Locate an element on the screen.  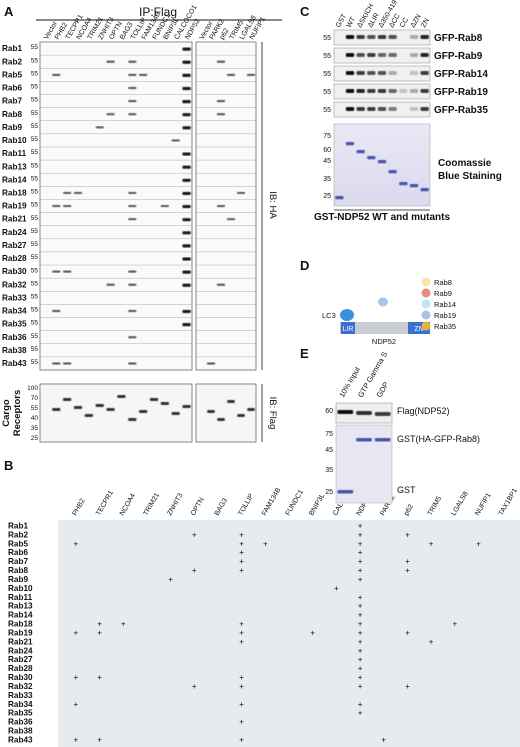
panel-a-cargo-bands is located at coordinates (153, 408).